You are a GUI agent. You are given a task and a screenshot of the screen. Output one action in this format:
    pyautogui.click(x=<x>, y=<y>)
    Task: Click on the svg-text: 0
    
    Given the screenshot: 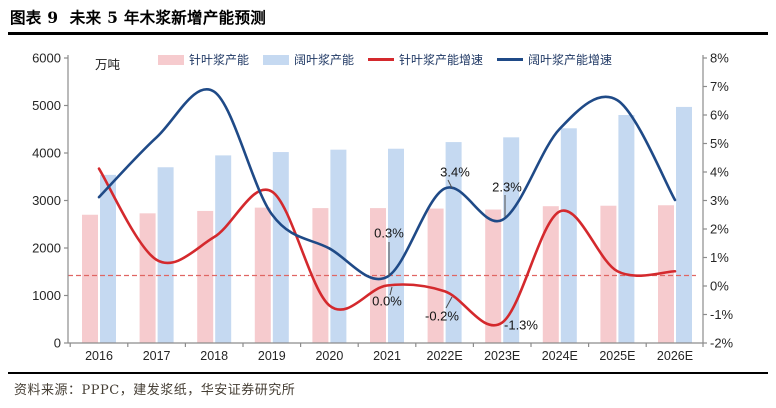 What is the action you would take?
    pyautogui.click(x=57, y=343)
    